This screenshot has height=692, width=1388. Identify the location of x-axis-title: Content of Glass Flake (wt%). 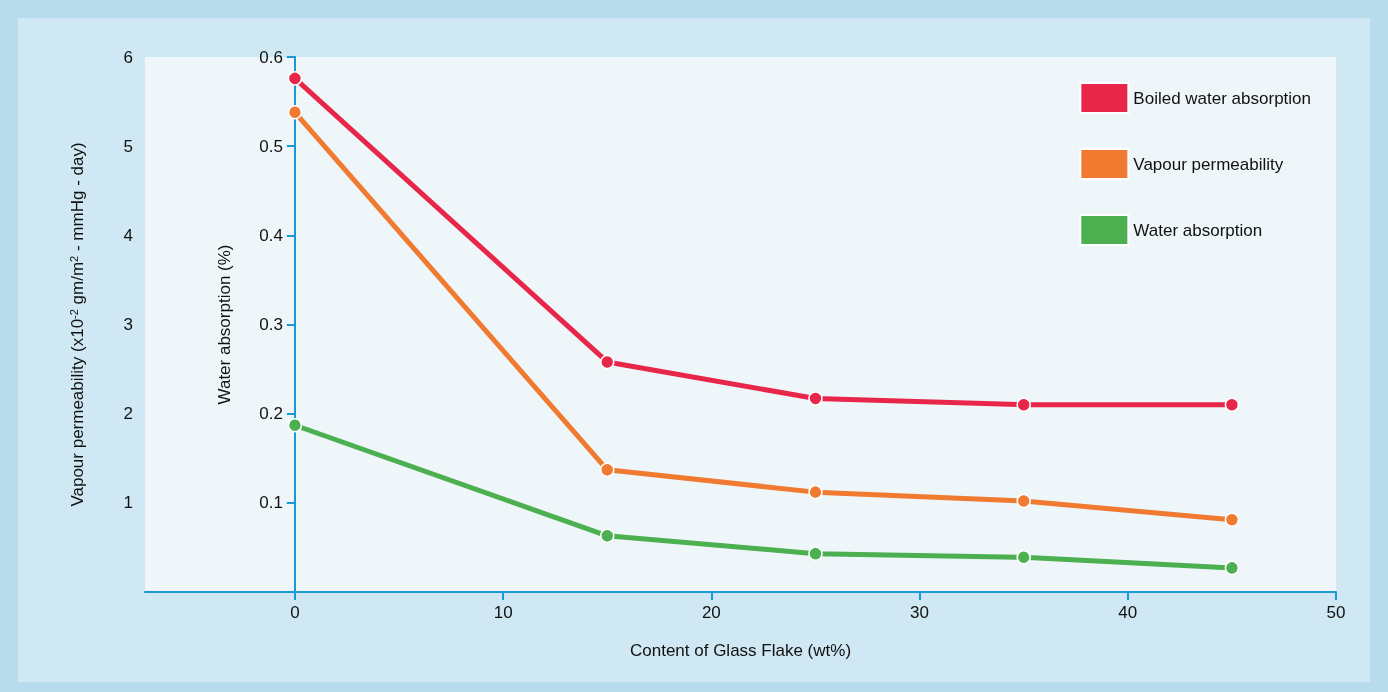
(740, 650).